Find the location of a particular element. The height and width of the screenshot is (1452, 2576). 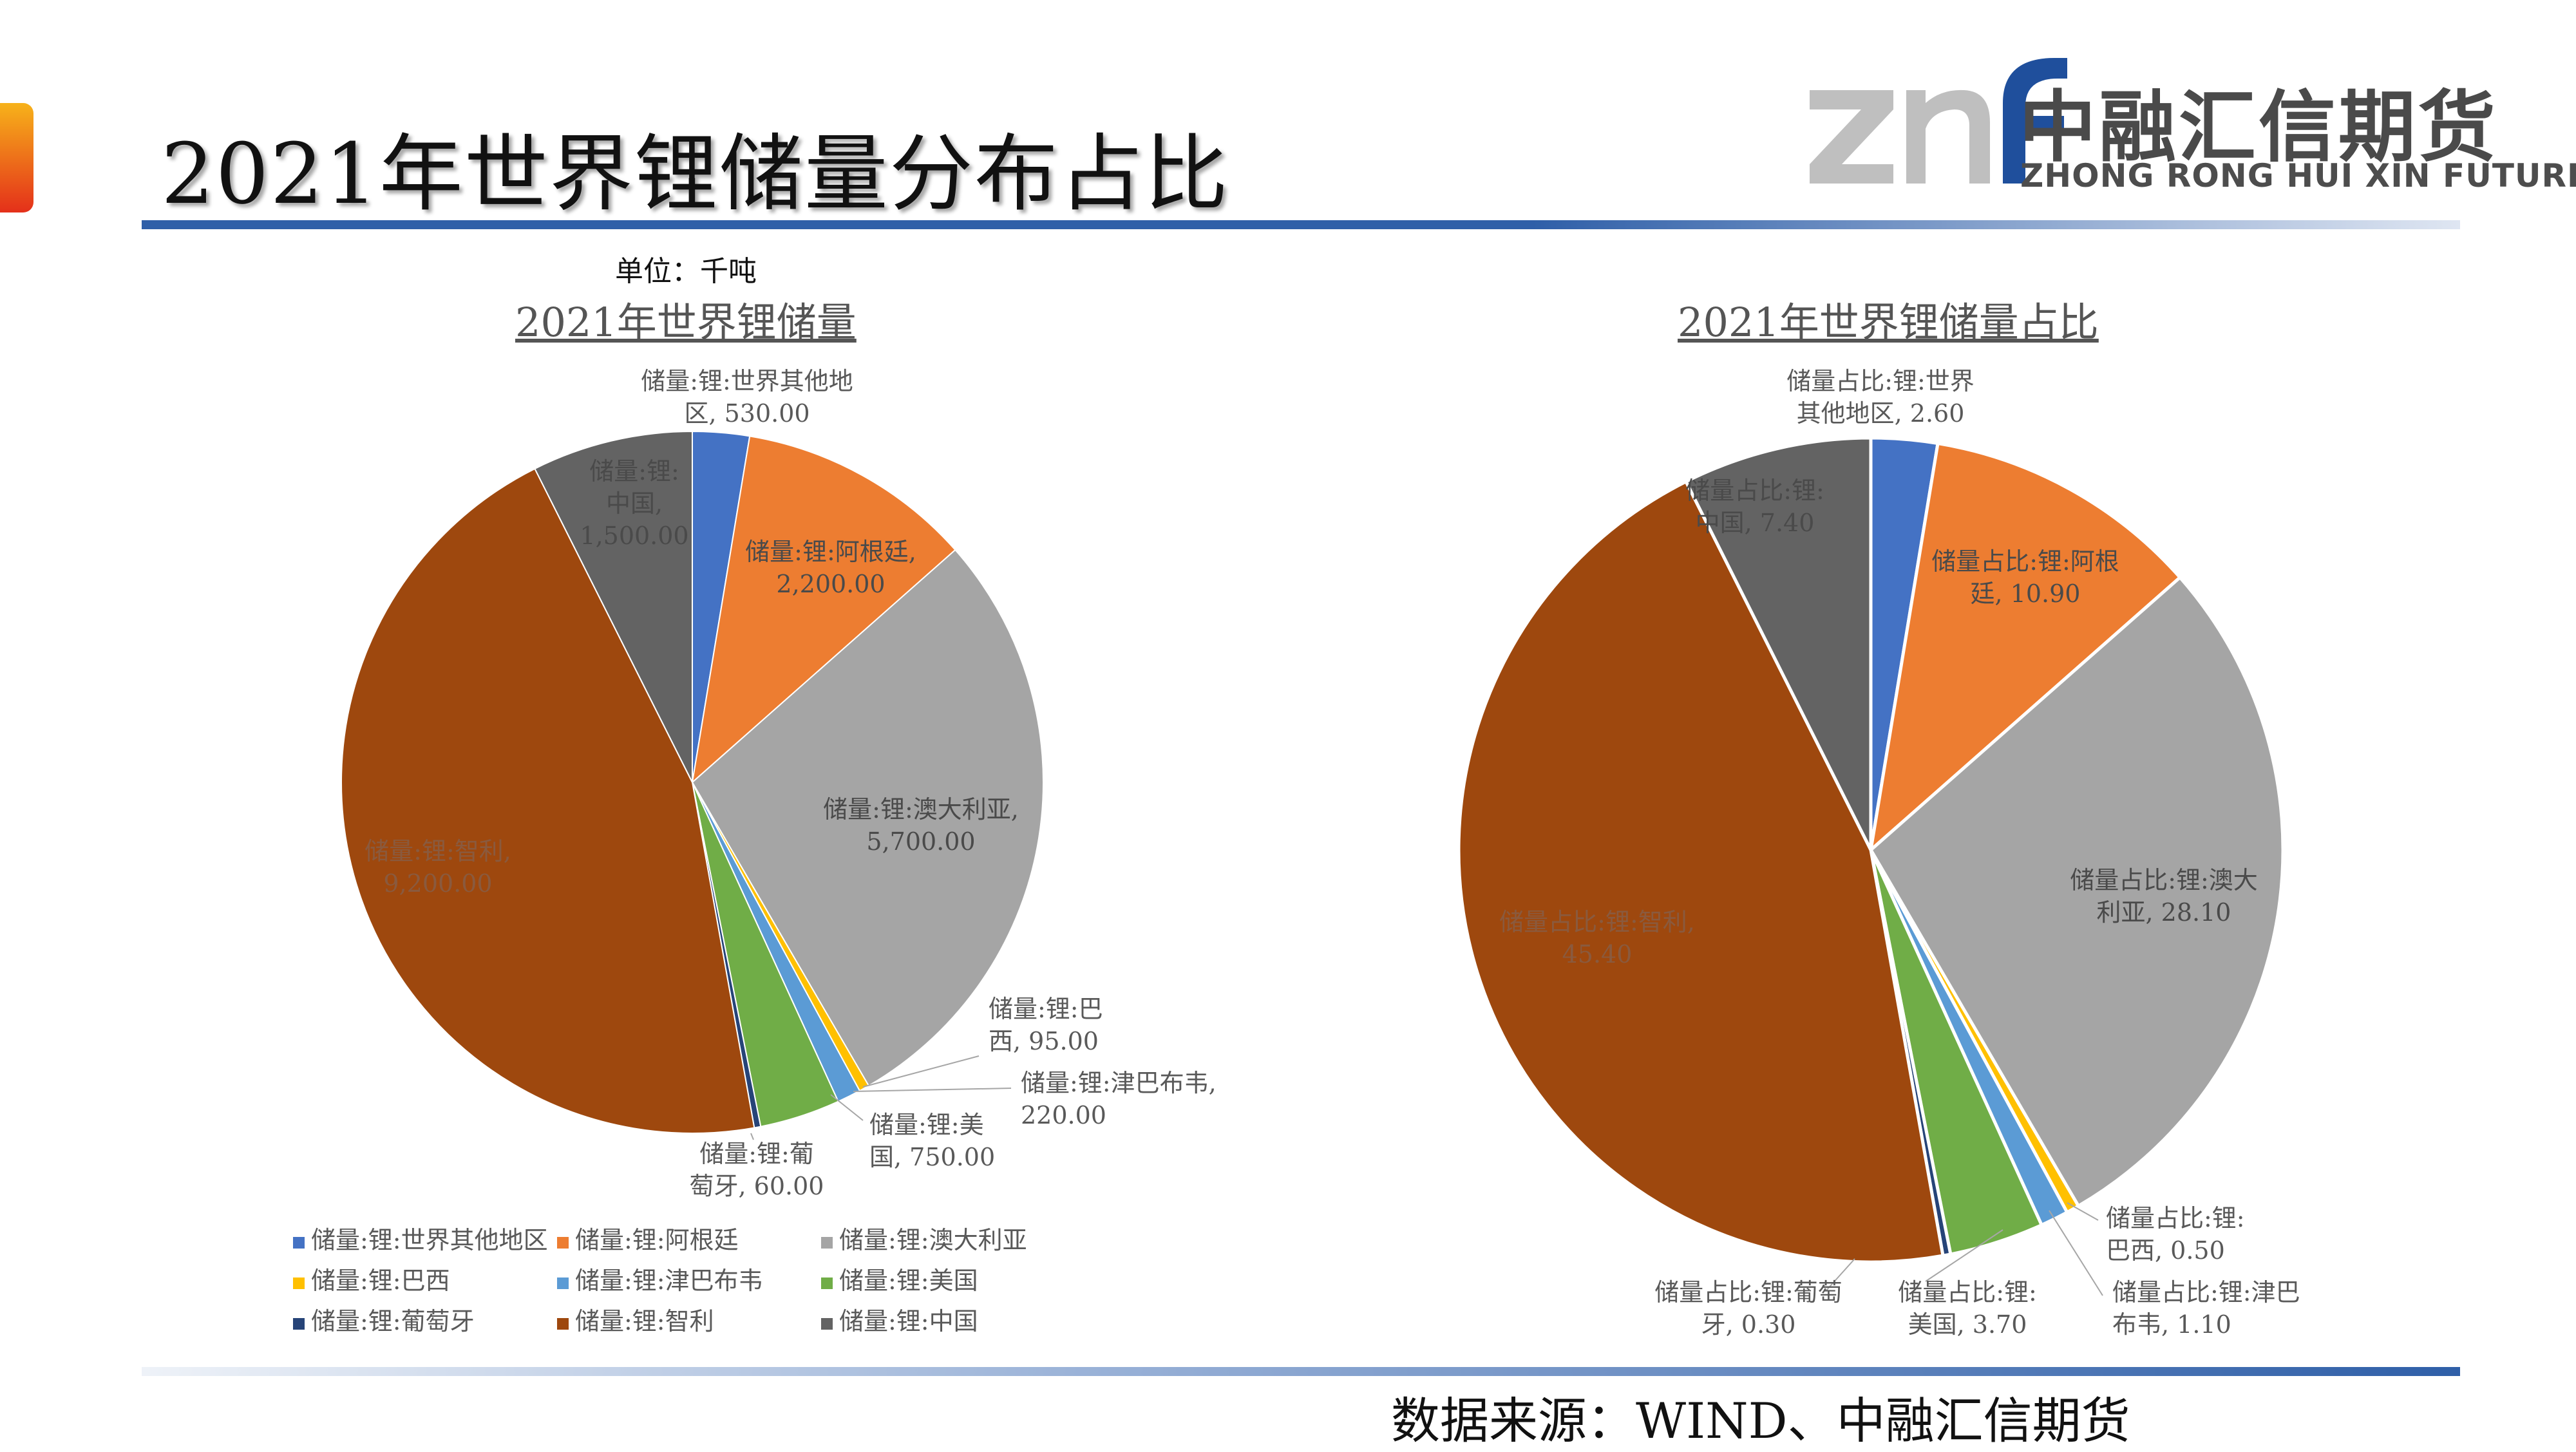

pie-2-data-label-9: 储量占比:锂:中国, 7.40 is located at coordinates (1754, 506).